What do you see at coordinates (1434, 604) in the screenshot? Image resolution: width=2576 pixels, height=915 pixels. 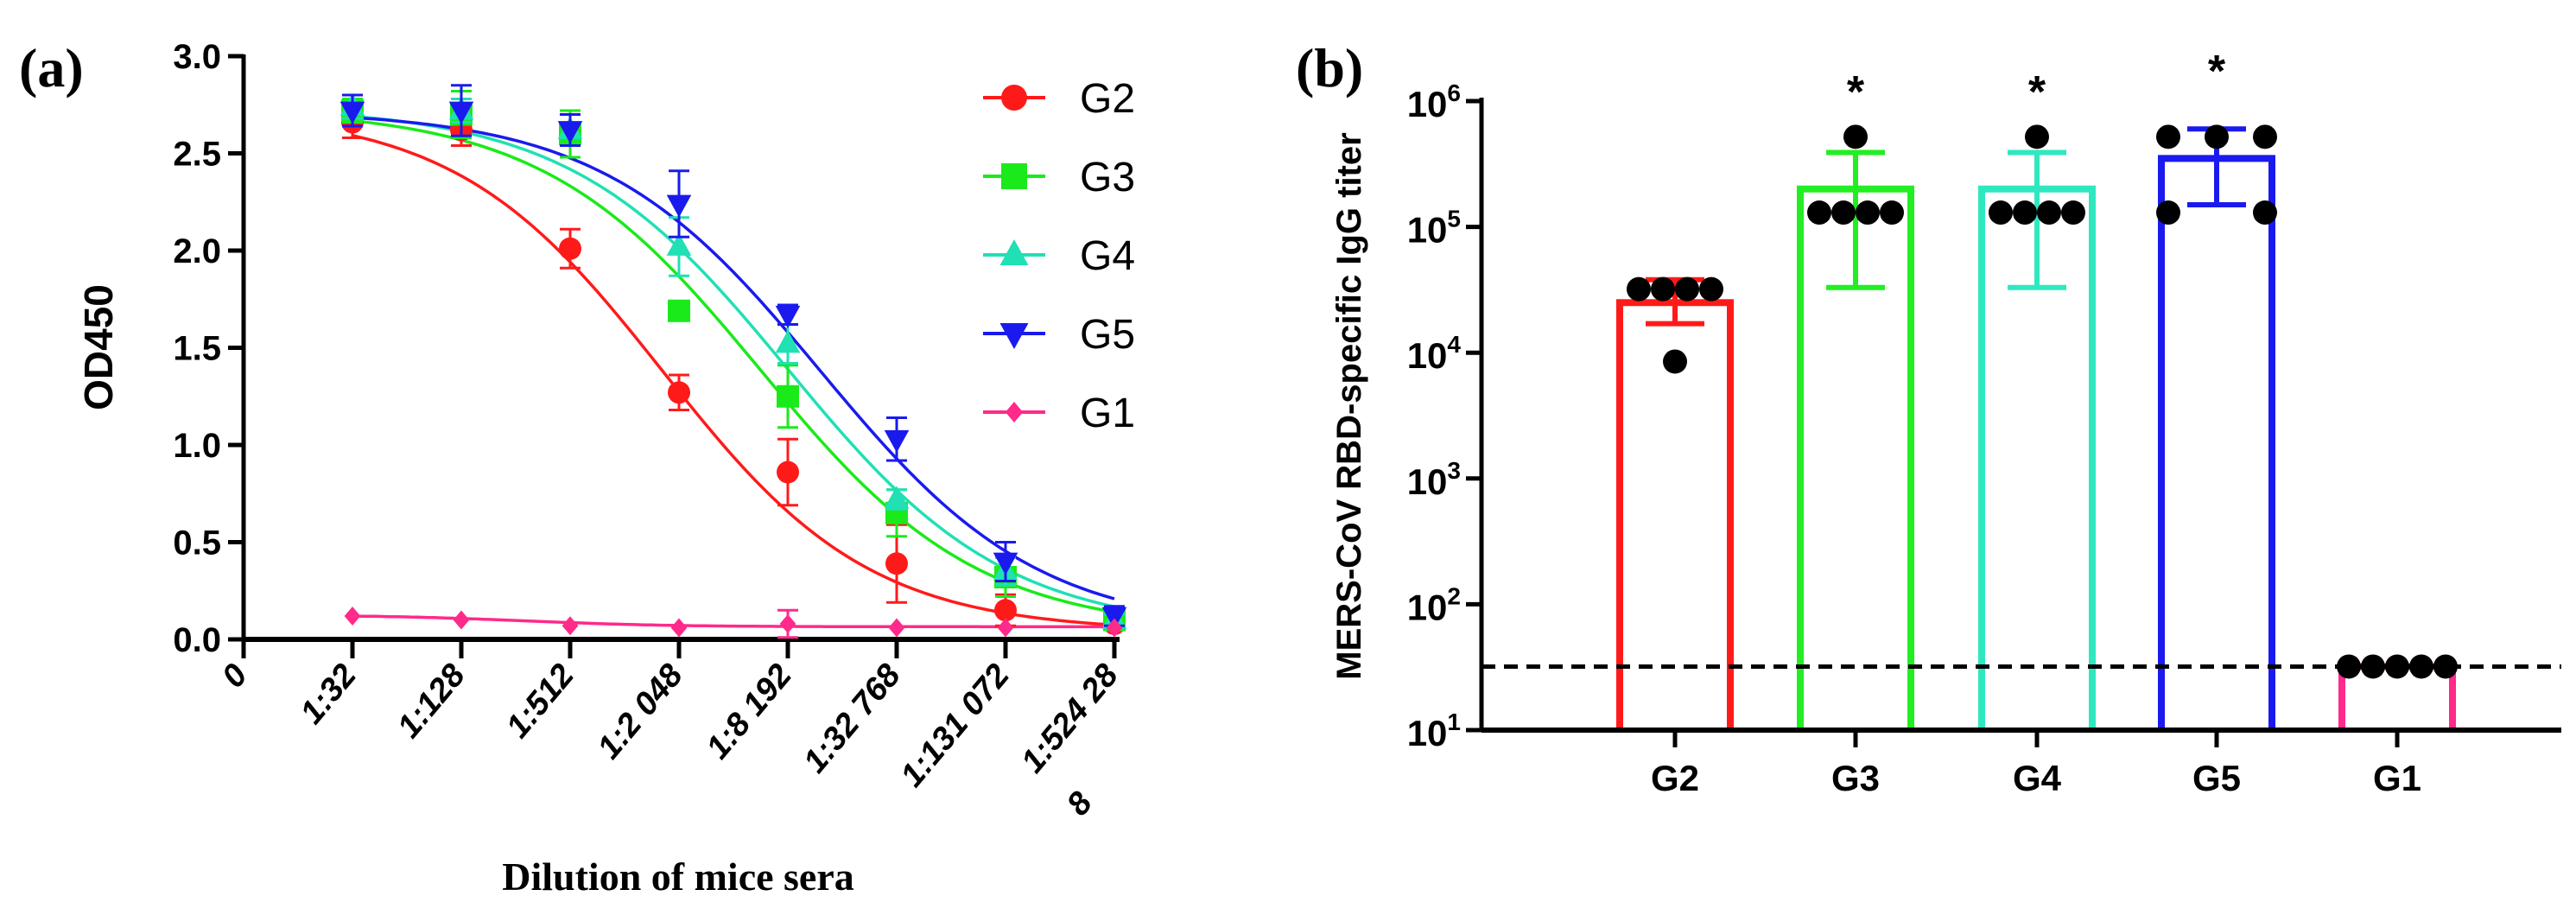 I see `panel-b-y-tick-label: 10²` at bounding box center [1434, 604].